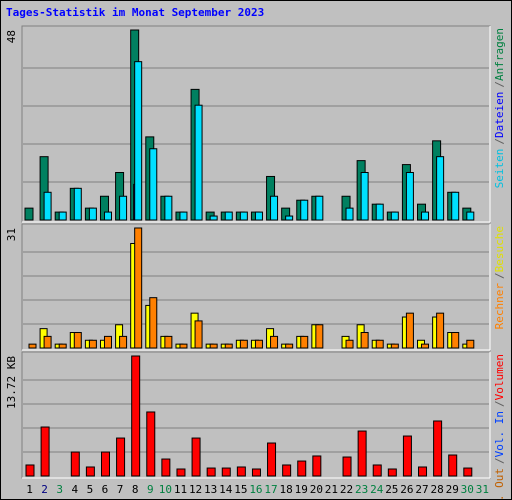 Image resolution: width=512 pixels, height=500 pixels. Describe the element at coordinates (59, 489) in the screenshot. I see `x-tick-label: 3` at that location.